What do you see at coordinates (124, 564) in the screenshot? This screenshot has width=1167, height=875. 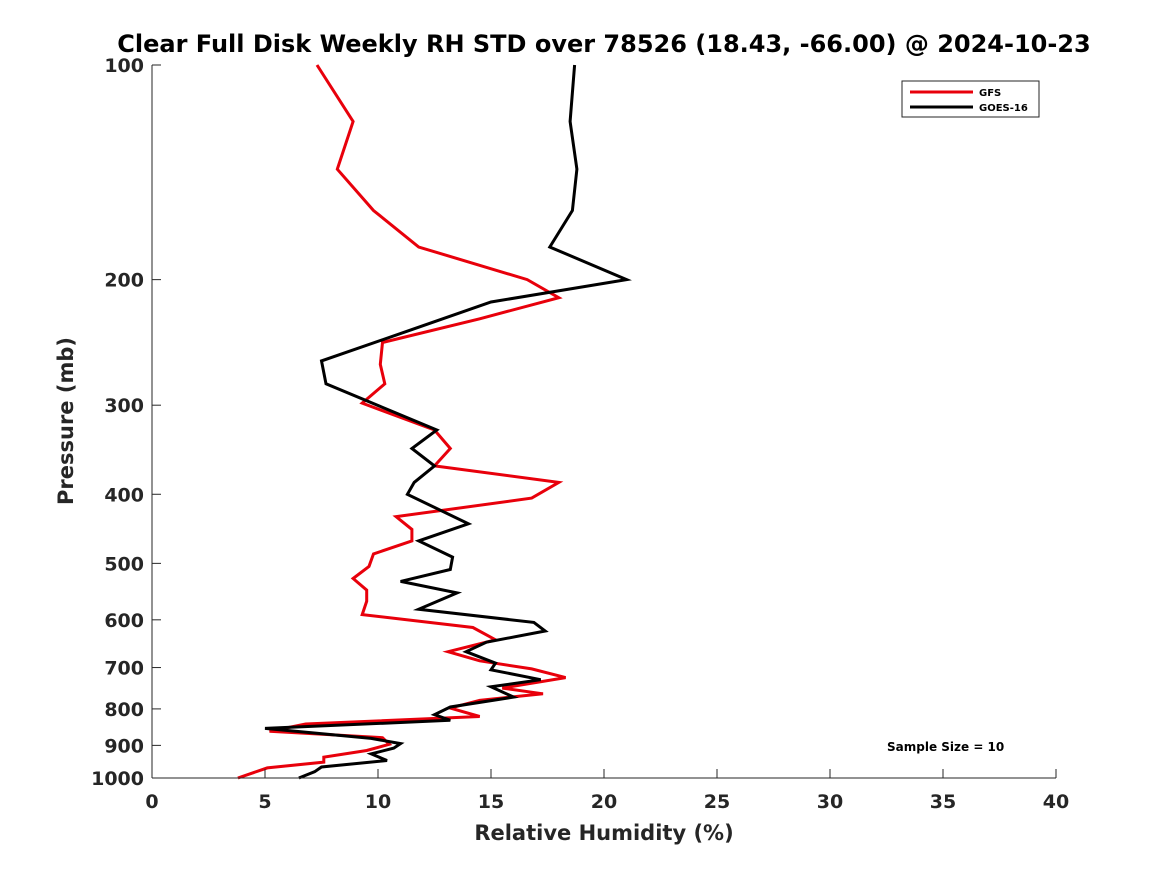 I see `y-tick-label: 500` at bounding box center [124, 564].